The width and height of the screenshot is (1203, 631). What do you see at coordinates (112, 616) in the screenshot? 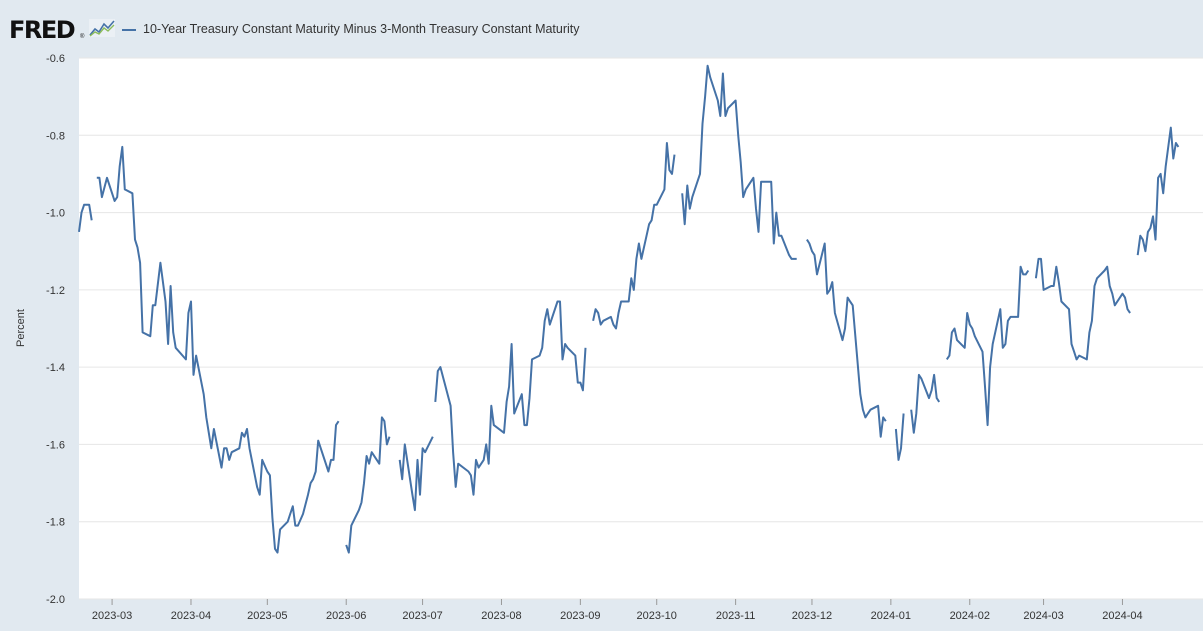
I see `x-tick-label: 2023-03` at bounding box center [112, 616].